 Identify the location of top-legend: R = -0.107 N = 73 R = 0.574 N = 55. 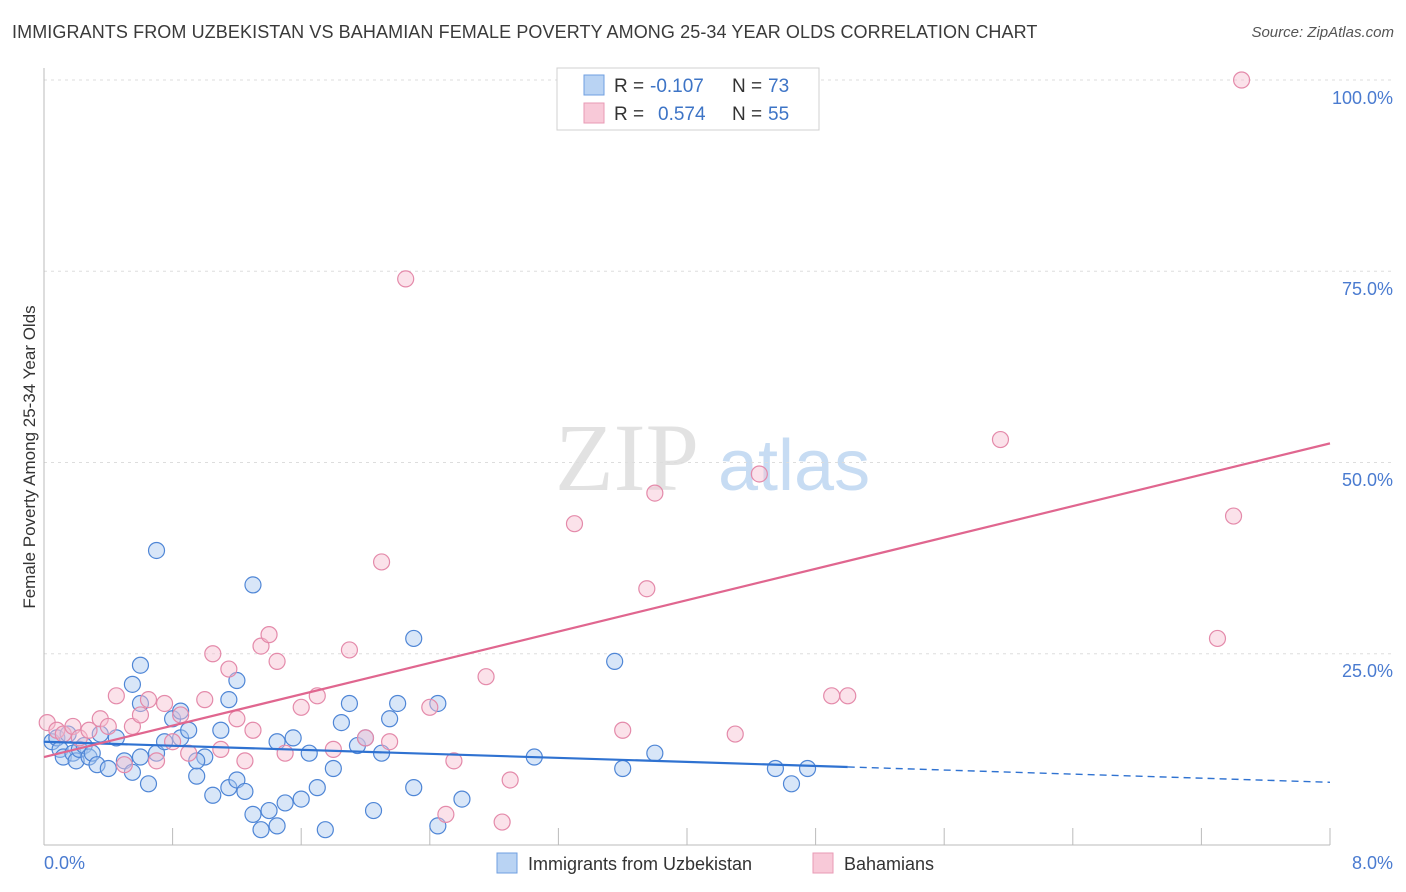
(688, 99).